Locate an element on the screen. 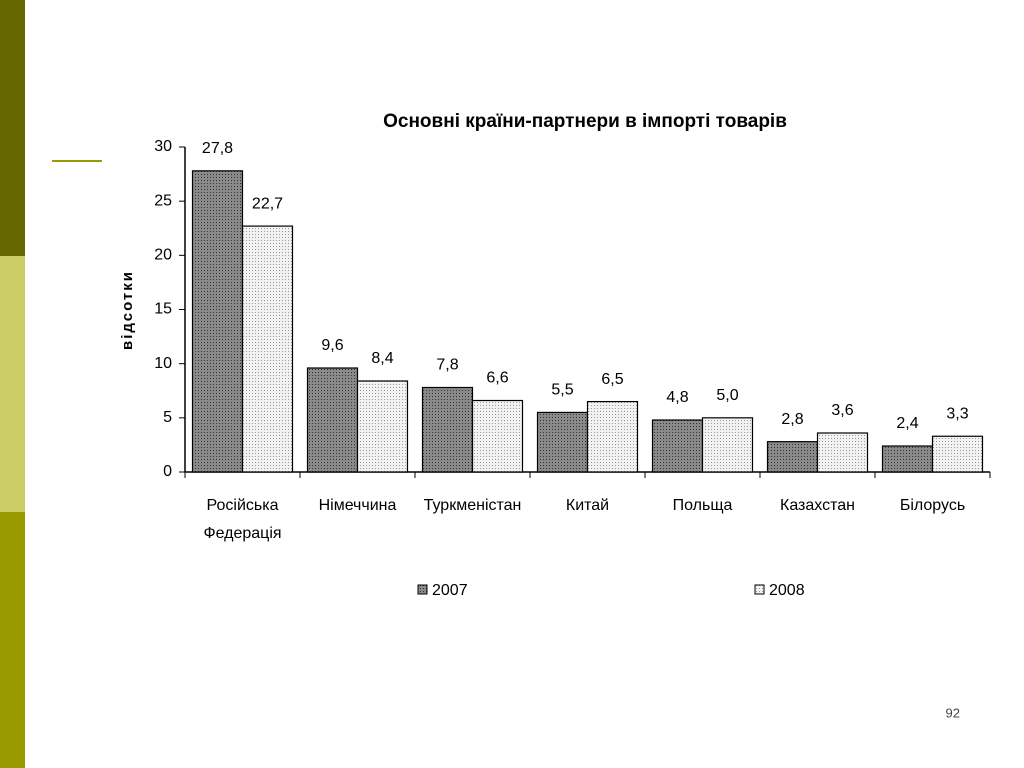 The width and height of the screenshot is (1024, 768). value-label: 5,0 is located at coordinates (727, 395).